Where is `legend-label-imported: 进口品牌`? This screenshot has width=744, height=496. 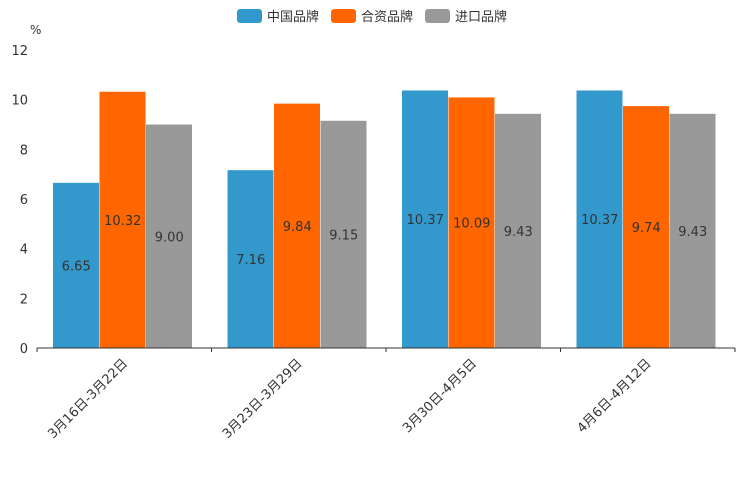
legend-label-imported: 进口品牌 is located at coordinates (481, 17).